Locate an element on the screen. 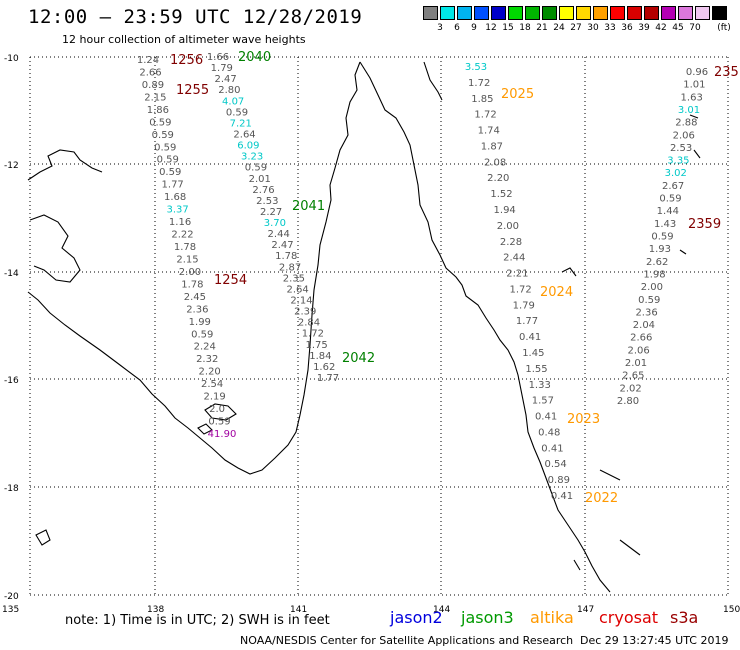 This screenshot has height=650, width=740. cryosat-1256-value: 2.15 is located at coordinates (187, 259).